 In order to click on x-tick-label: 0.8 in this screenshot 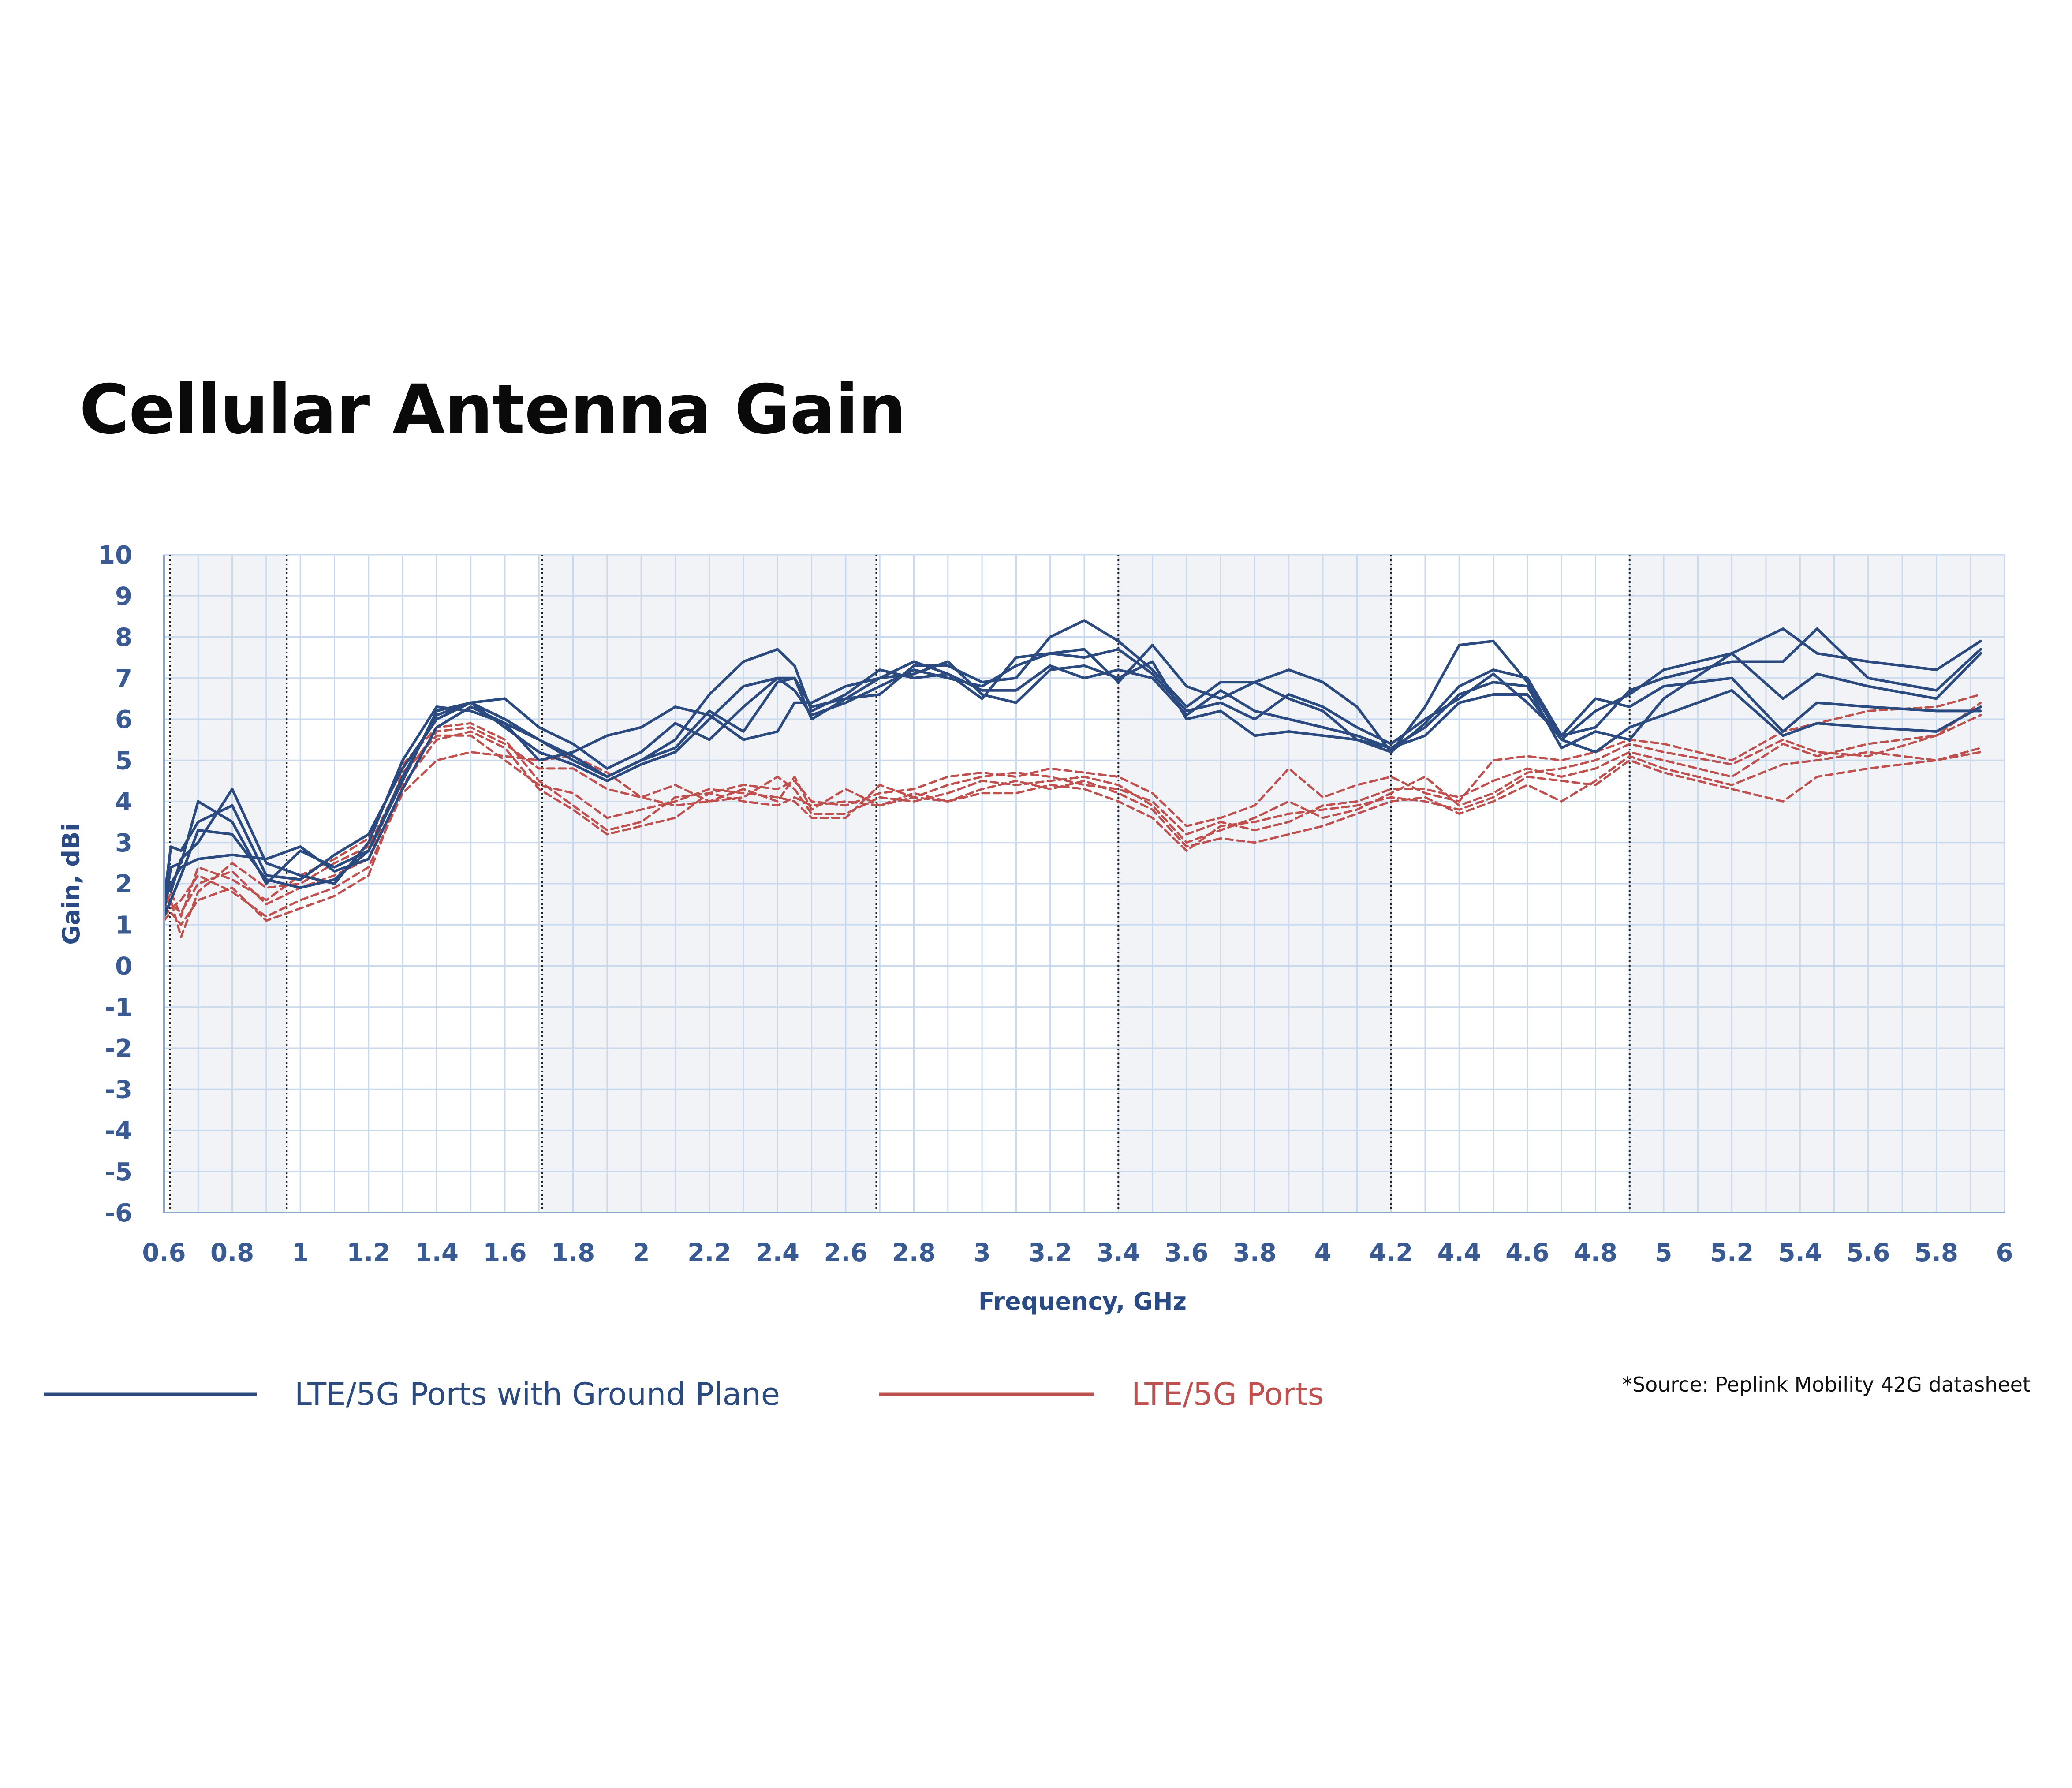, I will do `click(232, 1253)`.